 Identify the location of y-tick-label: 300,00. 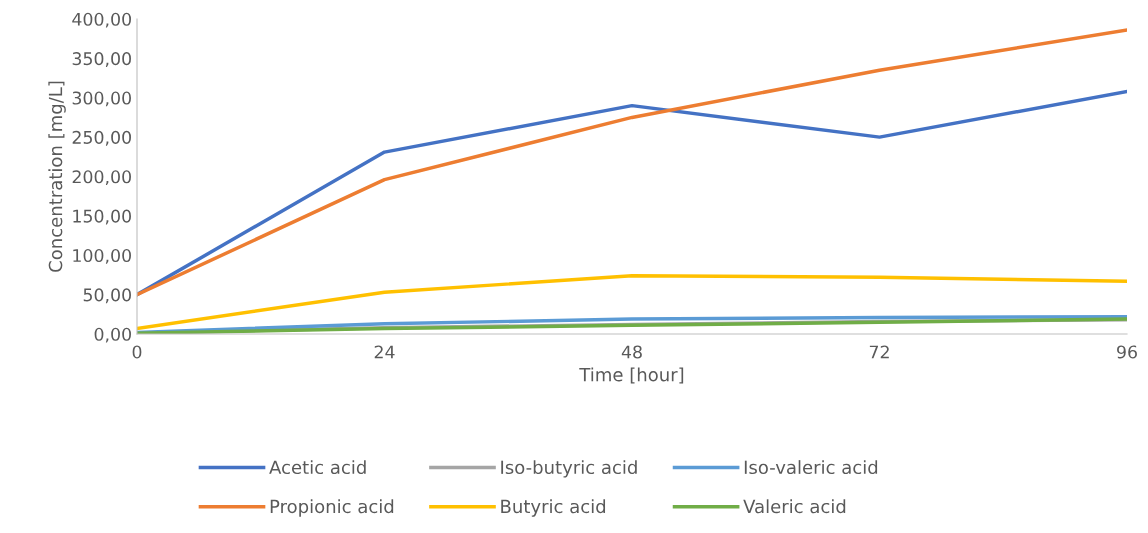
(101, 99).